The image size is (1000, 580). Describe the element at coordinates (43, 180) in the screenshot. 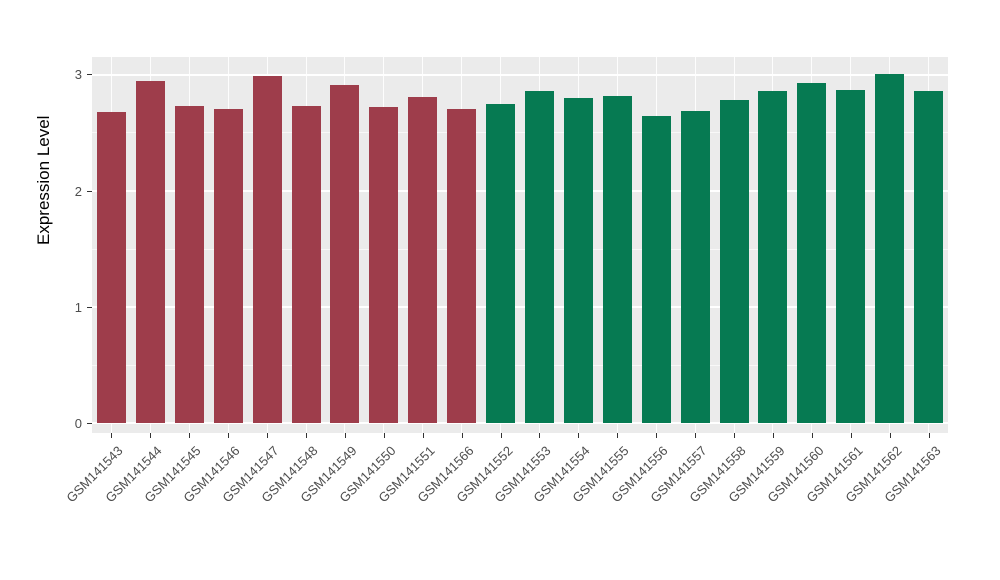

I see `y-axis-title: Expression Level` at that location.